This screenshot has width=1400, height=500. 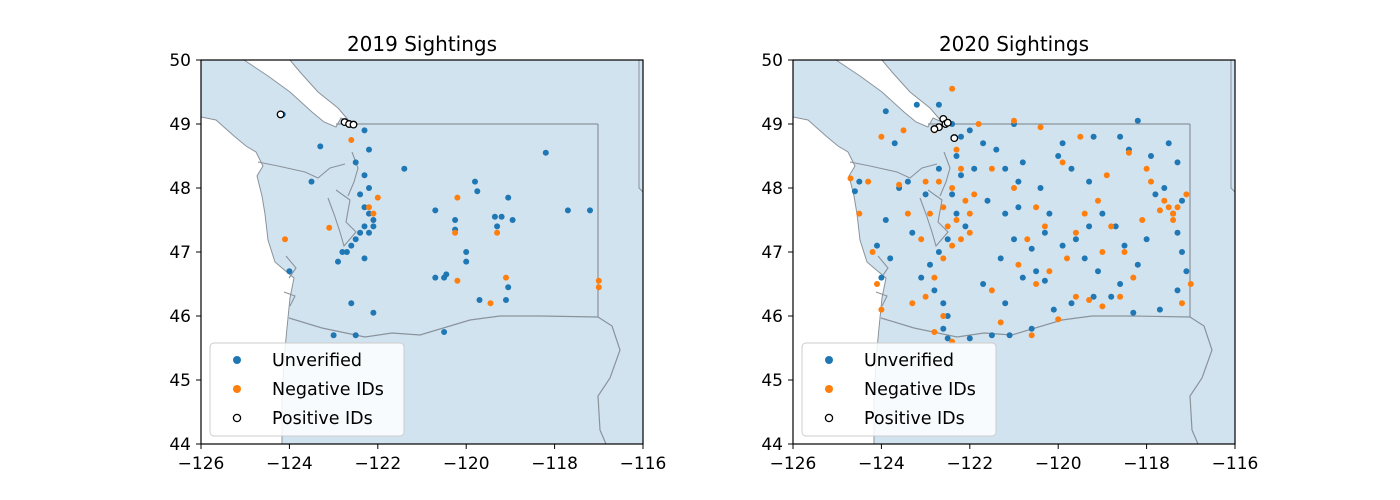 What do you see at coordinates (772, 381) in the screenshot?
I see `y-tick-label: 45` at bounding box center [772, 381].